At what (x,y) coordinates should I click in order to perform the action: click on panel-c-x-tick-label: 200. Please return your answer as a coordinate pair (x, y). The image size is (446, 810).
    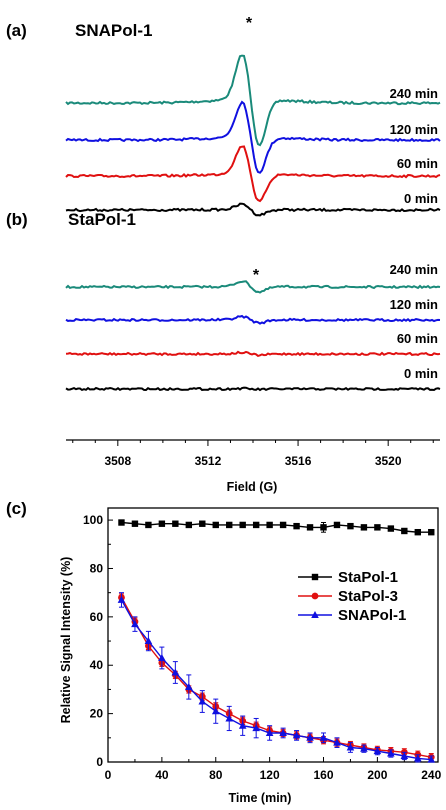
    Looking at the image, I should click on (377, 775).